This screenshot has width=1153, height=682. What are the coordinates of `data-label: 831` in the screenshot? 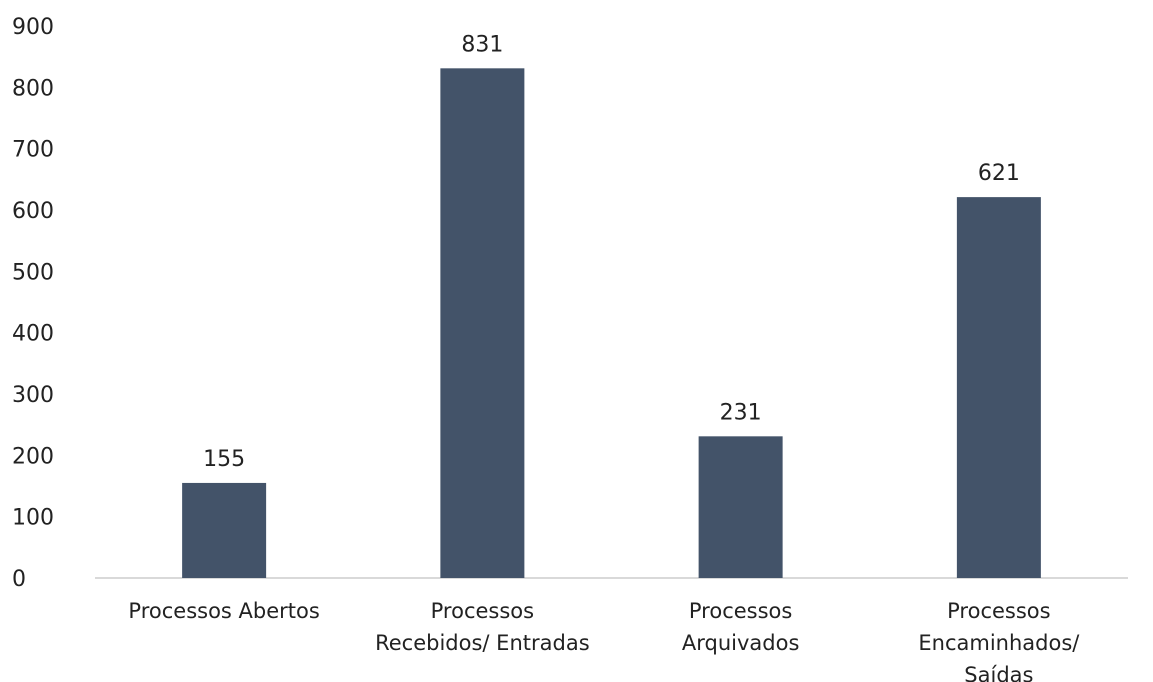 It's located at (482, 44).